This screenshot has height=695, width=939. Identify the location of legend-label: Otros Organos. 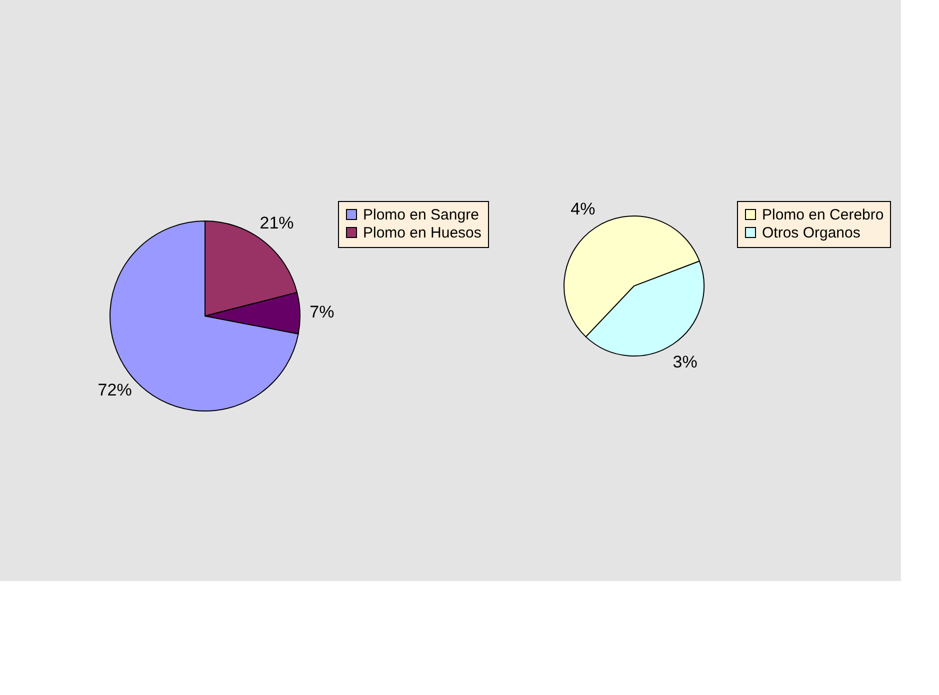
(811, 233).